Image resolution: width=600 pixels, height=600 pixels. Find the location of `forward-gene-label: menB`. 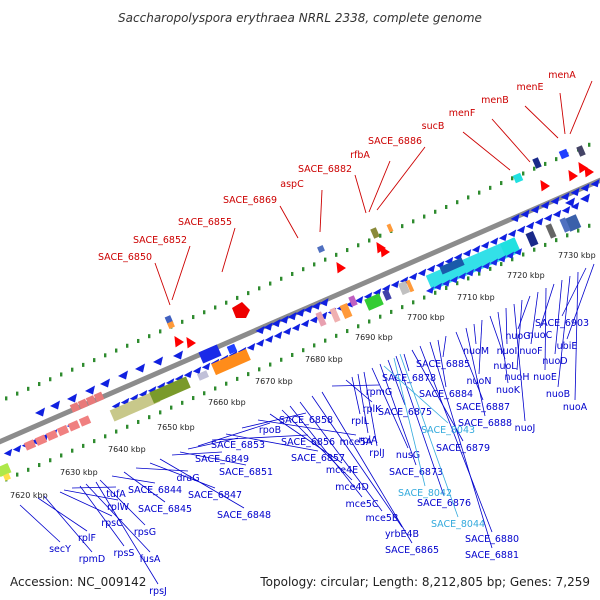

forward-gene-label: menB is located at coordinates (495, 100).